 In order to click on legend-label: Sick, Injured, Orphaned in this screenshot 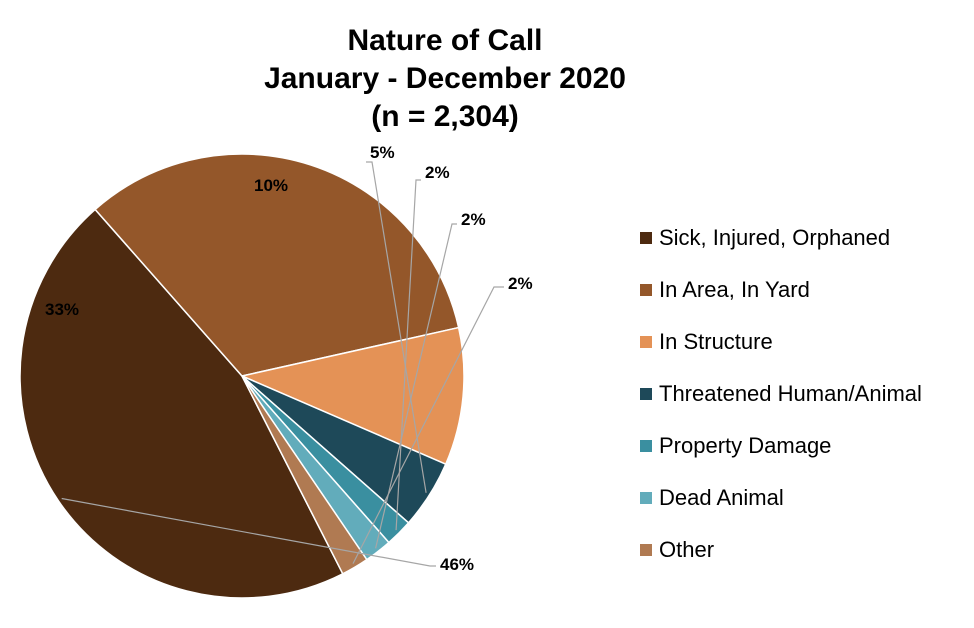, I will do `click(775, 237)`.